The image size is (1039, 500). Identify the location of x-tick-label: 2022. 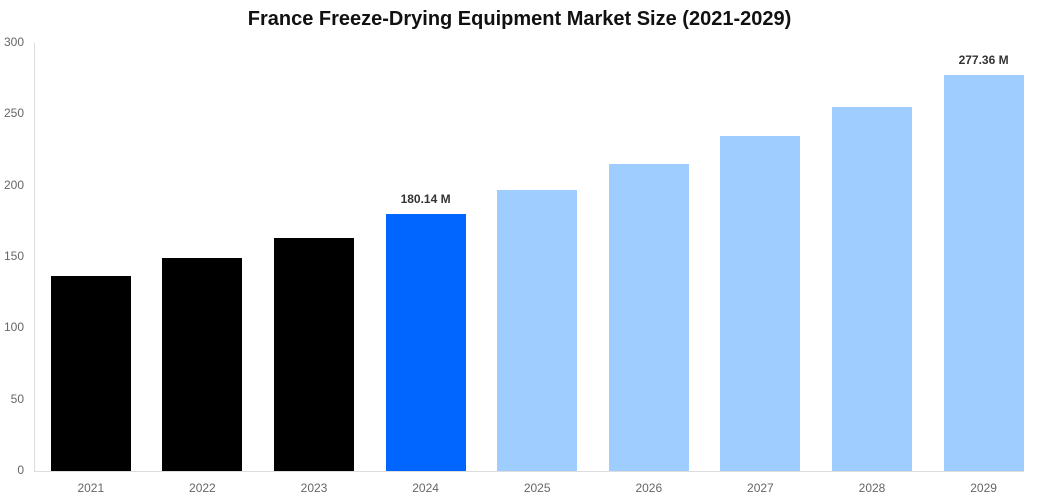
(202, 488).